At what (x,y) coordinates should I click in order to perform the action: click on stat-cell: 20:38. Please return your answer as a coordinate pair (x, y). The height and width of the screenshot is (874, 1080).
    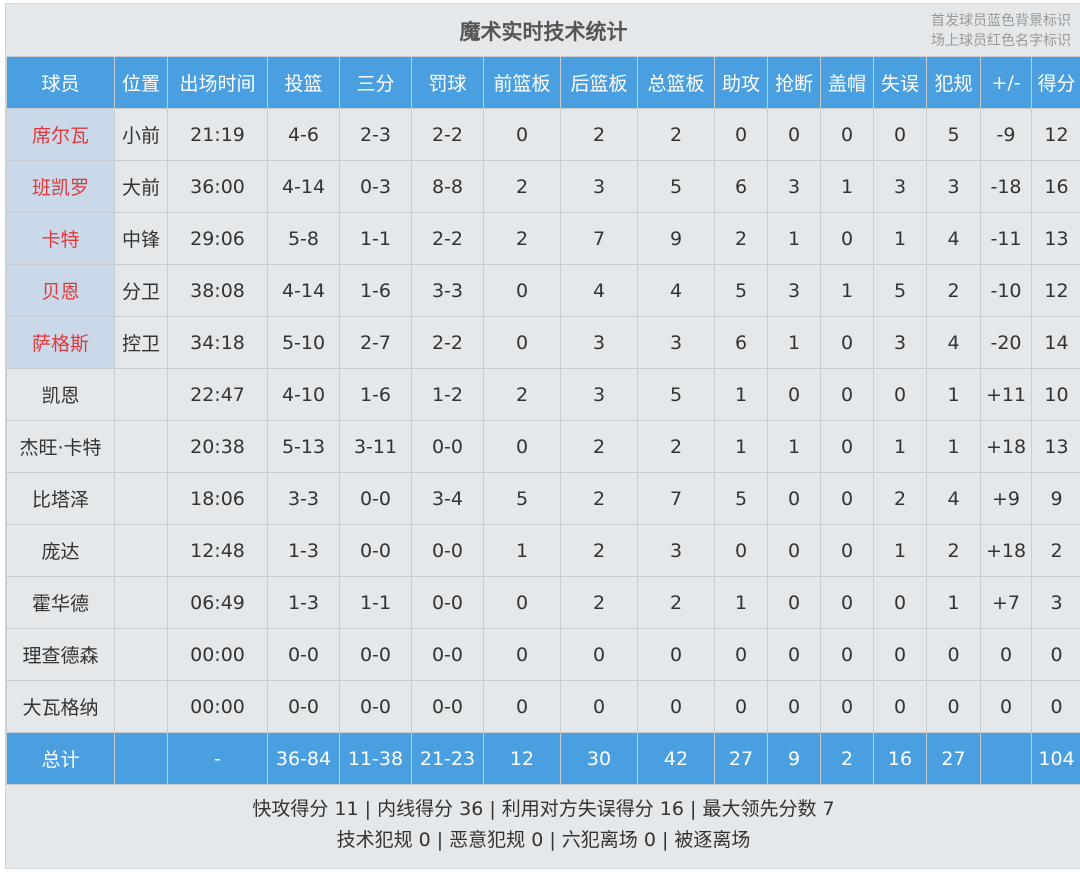
    Looking at the image, I should click on (217, 446).